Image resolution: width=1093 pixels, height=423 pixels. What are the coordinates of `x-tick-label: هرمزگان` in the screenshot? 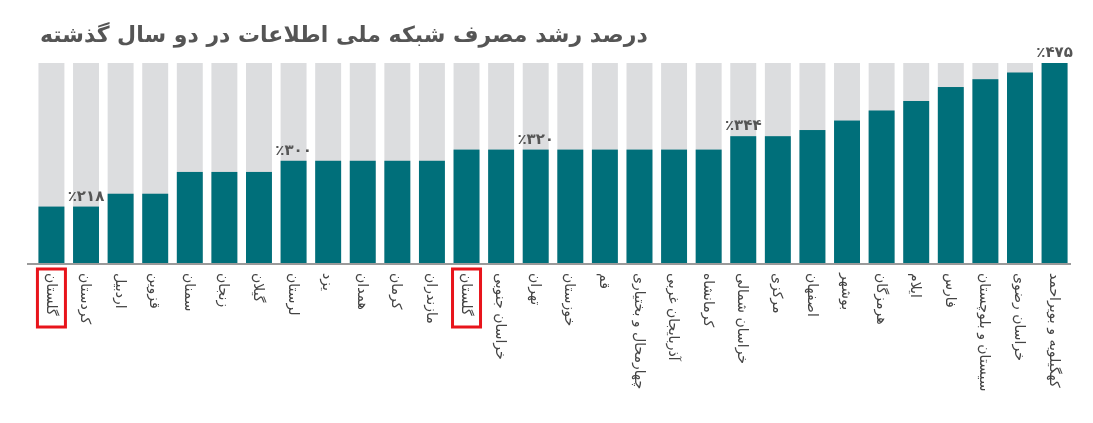 It's located at (881, 299).